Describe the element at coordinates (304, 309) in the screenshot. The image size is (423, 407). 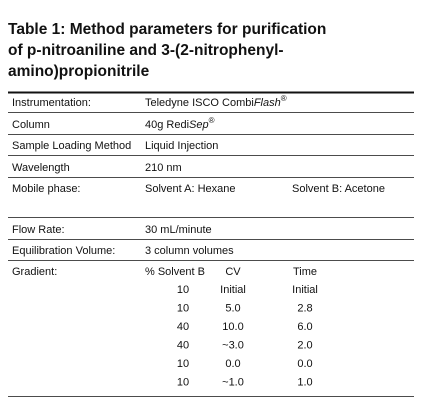
I see `gradient-cell: 2.8` at that location.